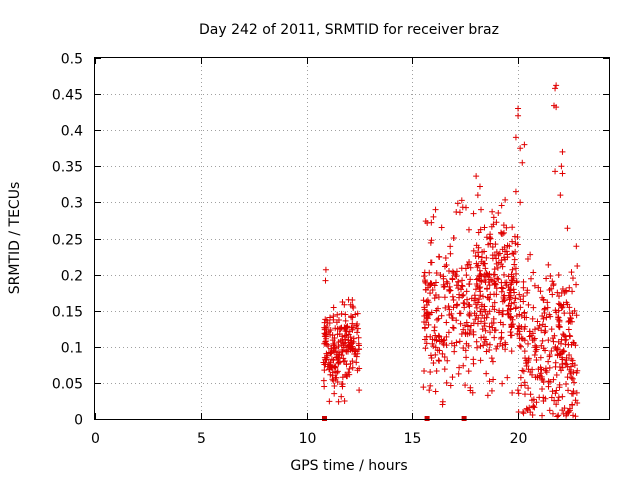 This screenshot has width=640, height=480. What do you see at coordinates (67, 241) in the screenshot?
I see `y-tick-label: 0.25` at bounding box center [67, 241].